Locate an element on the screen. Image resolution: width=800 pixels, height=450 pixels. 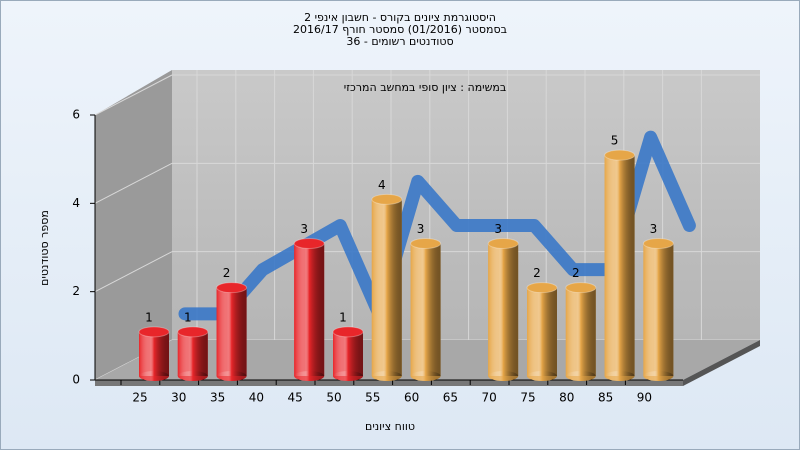
data-label: 4 is located at coordinates (382, 185).